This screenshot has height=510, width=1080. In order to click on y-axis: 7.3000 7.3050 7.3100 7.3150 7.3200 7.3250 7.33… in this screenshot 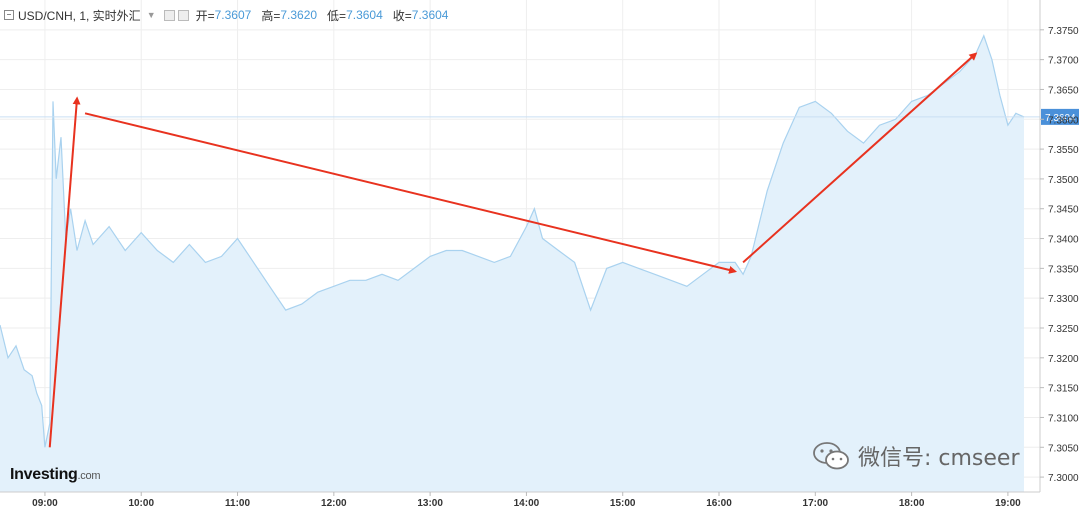, I will do `click(1059, 246)`.